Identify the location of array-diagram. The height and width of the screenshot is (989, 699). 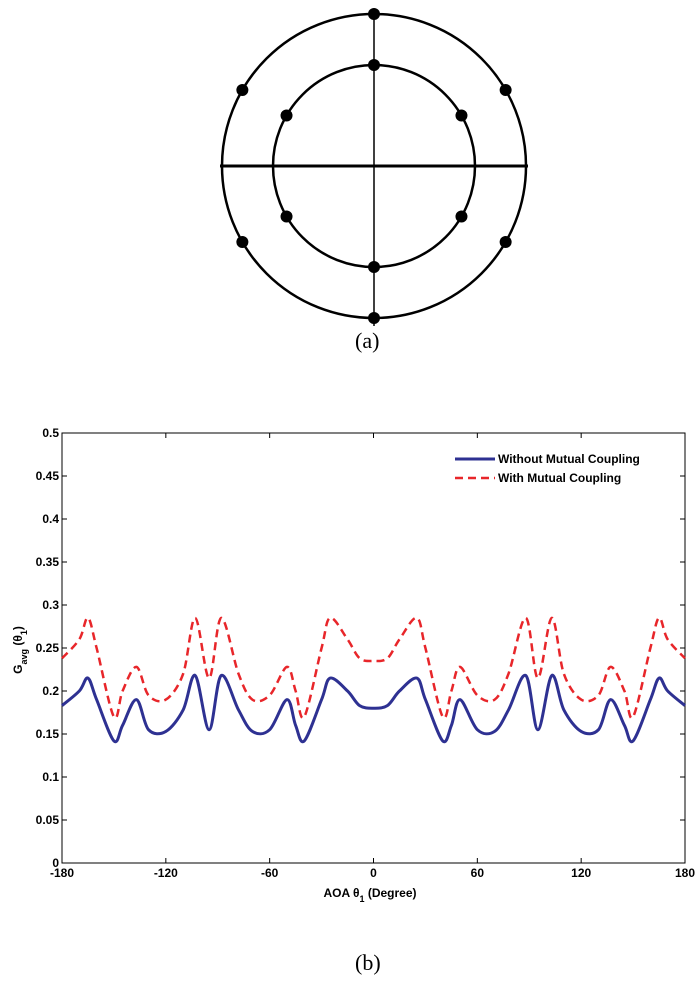
(374, 167).